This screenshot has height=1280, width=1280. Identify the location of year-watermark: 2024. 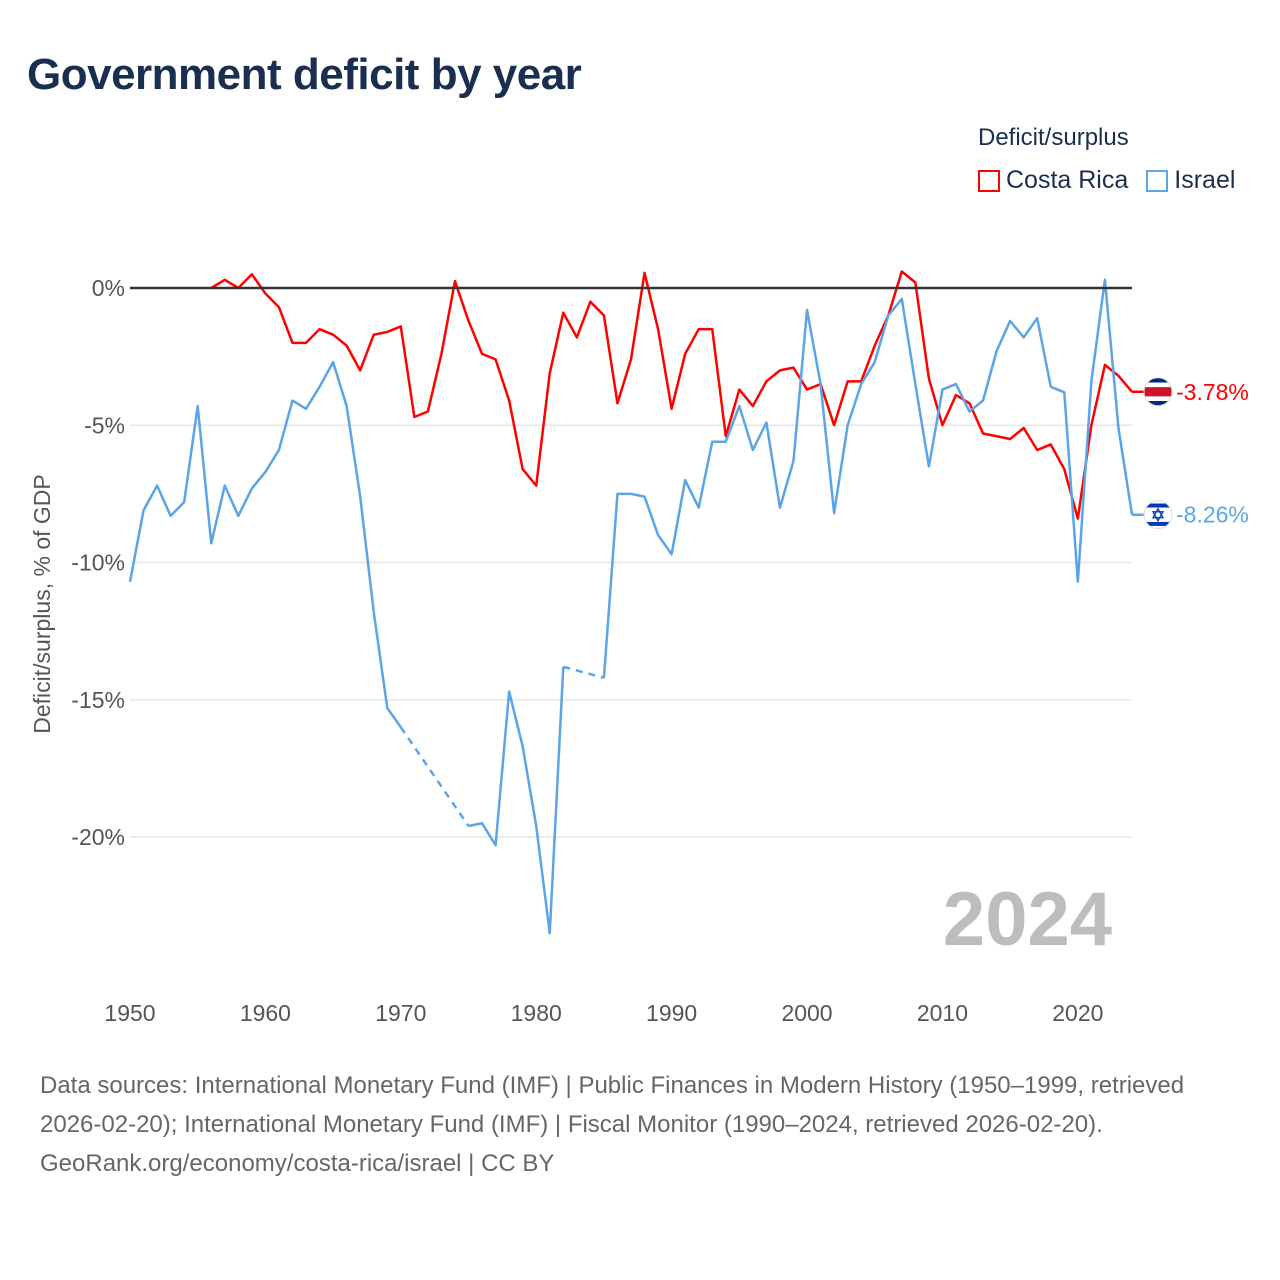
(1027, 919).